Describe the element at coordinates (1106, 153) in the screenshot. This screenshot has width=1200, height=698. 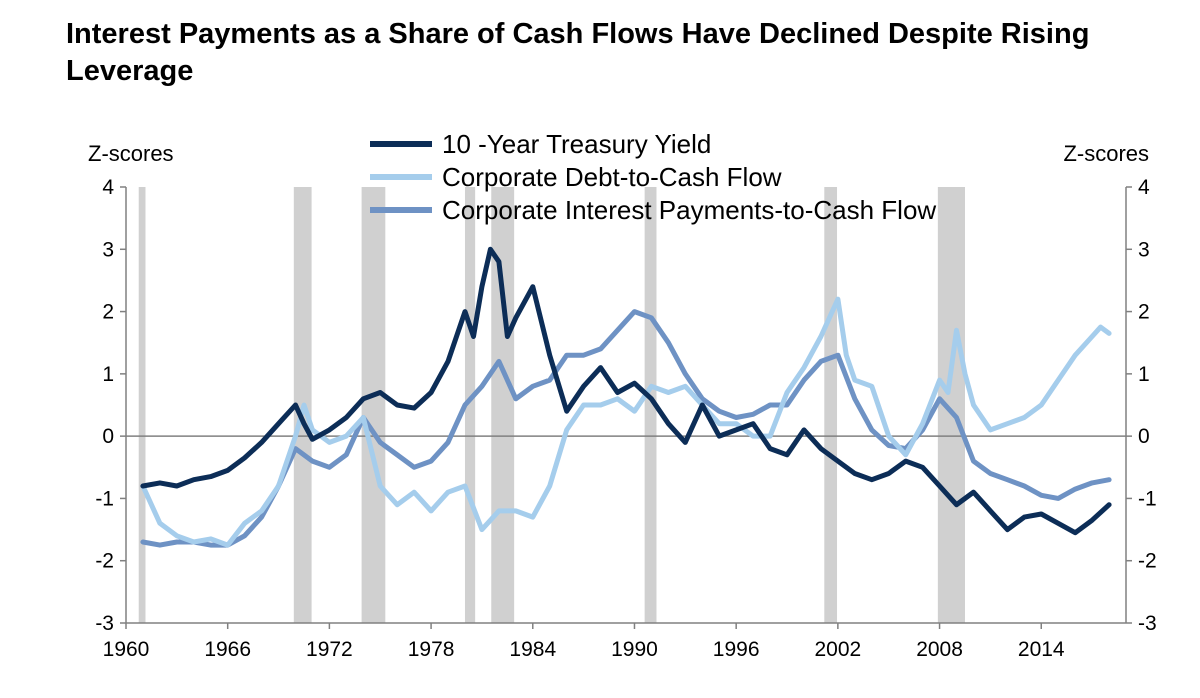
I see `y-axis-label-right: Z-scores` at that location.